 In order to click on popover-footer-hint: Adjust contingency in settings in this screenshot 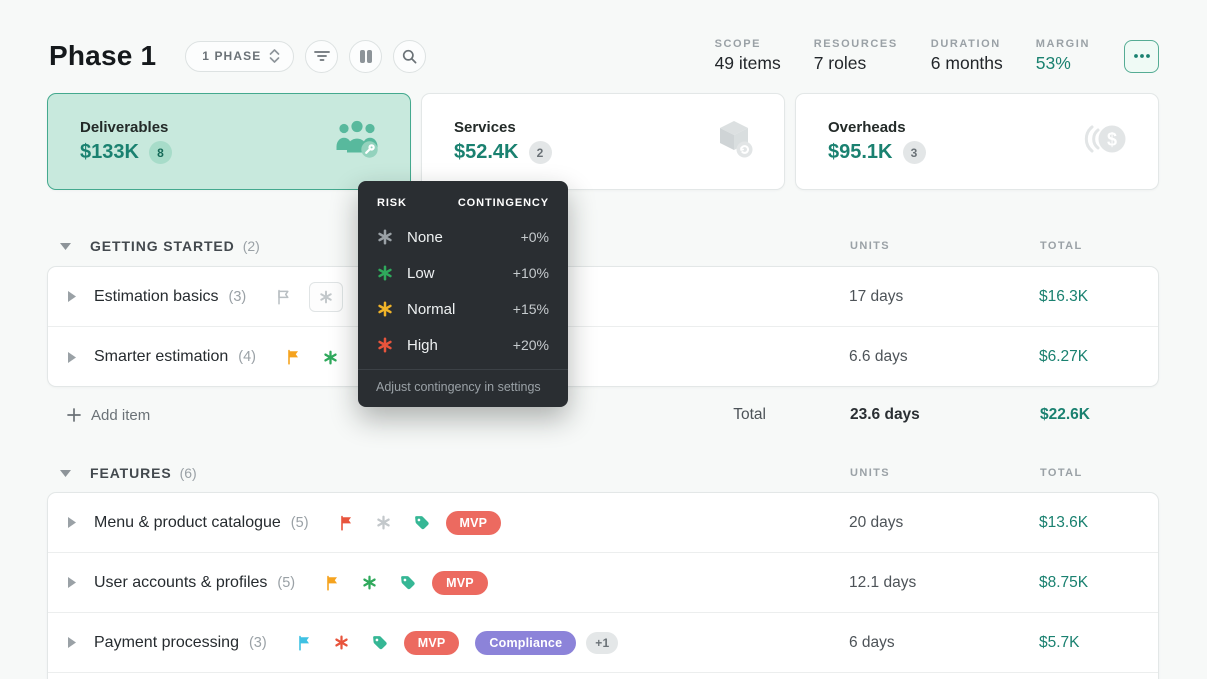, I will do `click(463, 388)`.